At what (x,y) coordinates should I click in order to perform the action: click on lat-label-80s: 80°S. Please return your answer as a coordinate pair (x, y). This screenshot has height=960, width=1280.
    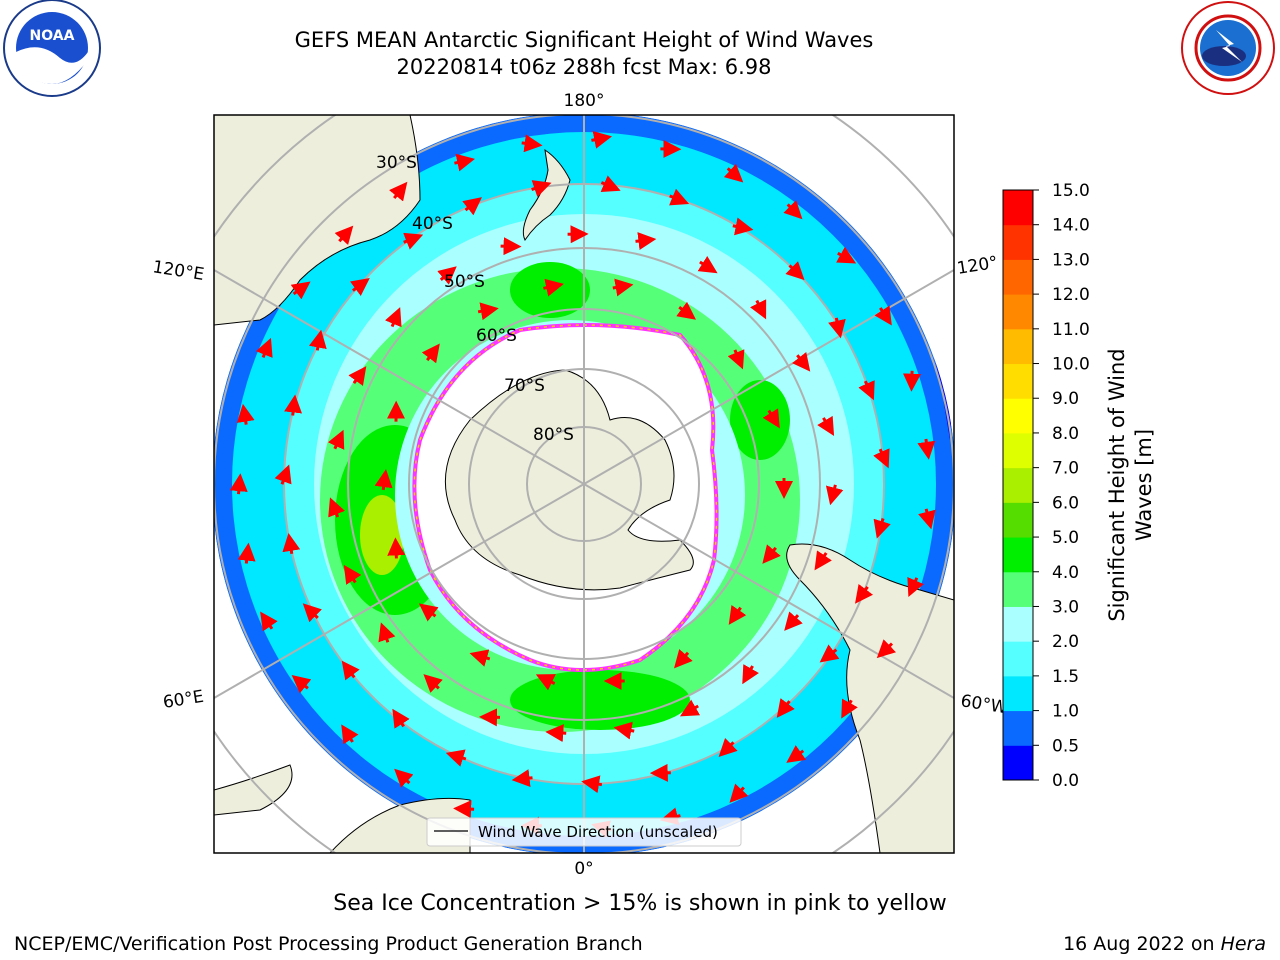
    Looking at the image, I should click on (553, 435).